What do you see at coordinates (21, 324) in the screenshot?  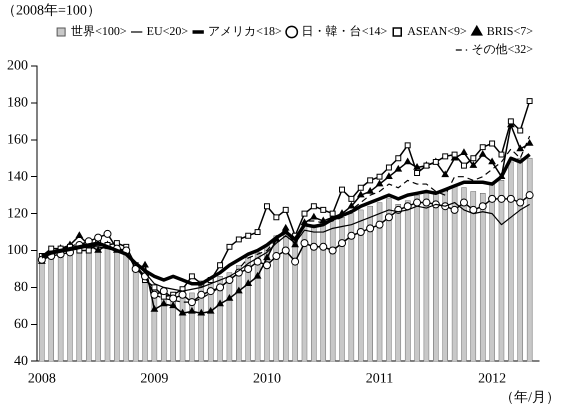 I see `y-tick-label: 60` at bounding box center [21, 324].